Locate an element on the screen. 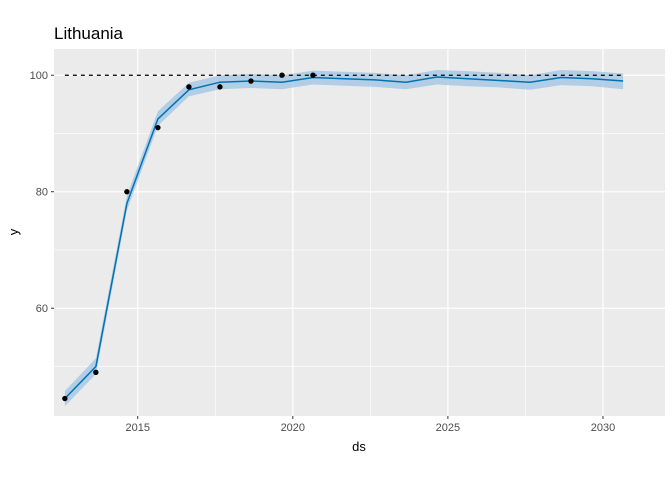  y-axis-ticks: 60 80 100 is located at coordinates (42, 192).